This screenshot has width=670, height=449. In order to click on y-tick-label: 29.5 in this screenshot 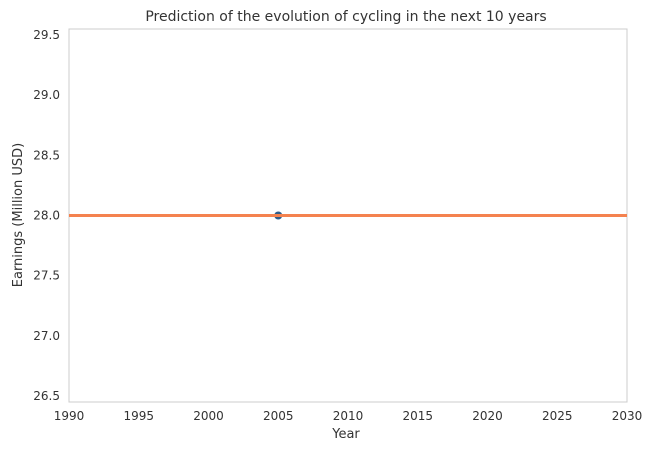, I will do `click(46, 35)`.